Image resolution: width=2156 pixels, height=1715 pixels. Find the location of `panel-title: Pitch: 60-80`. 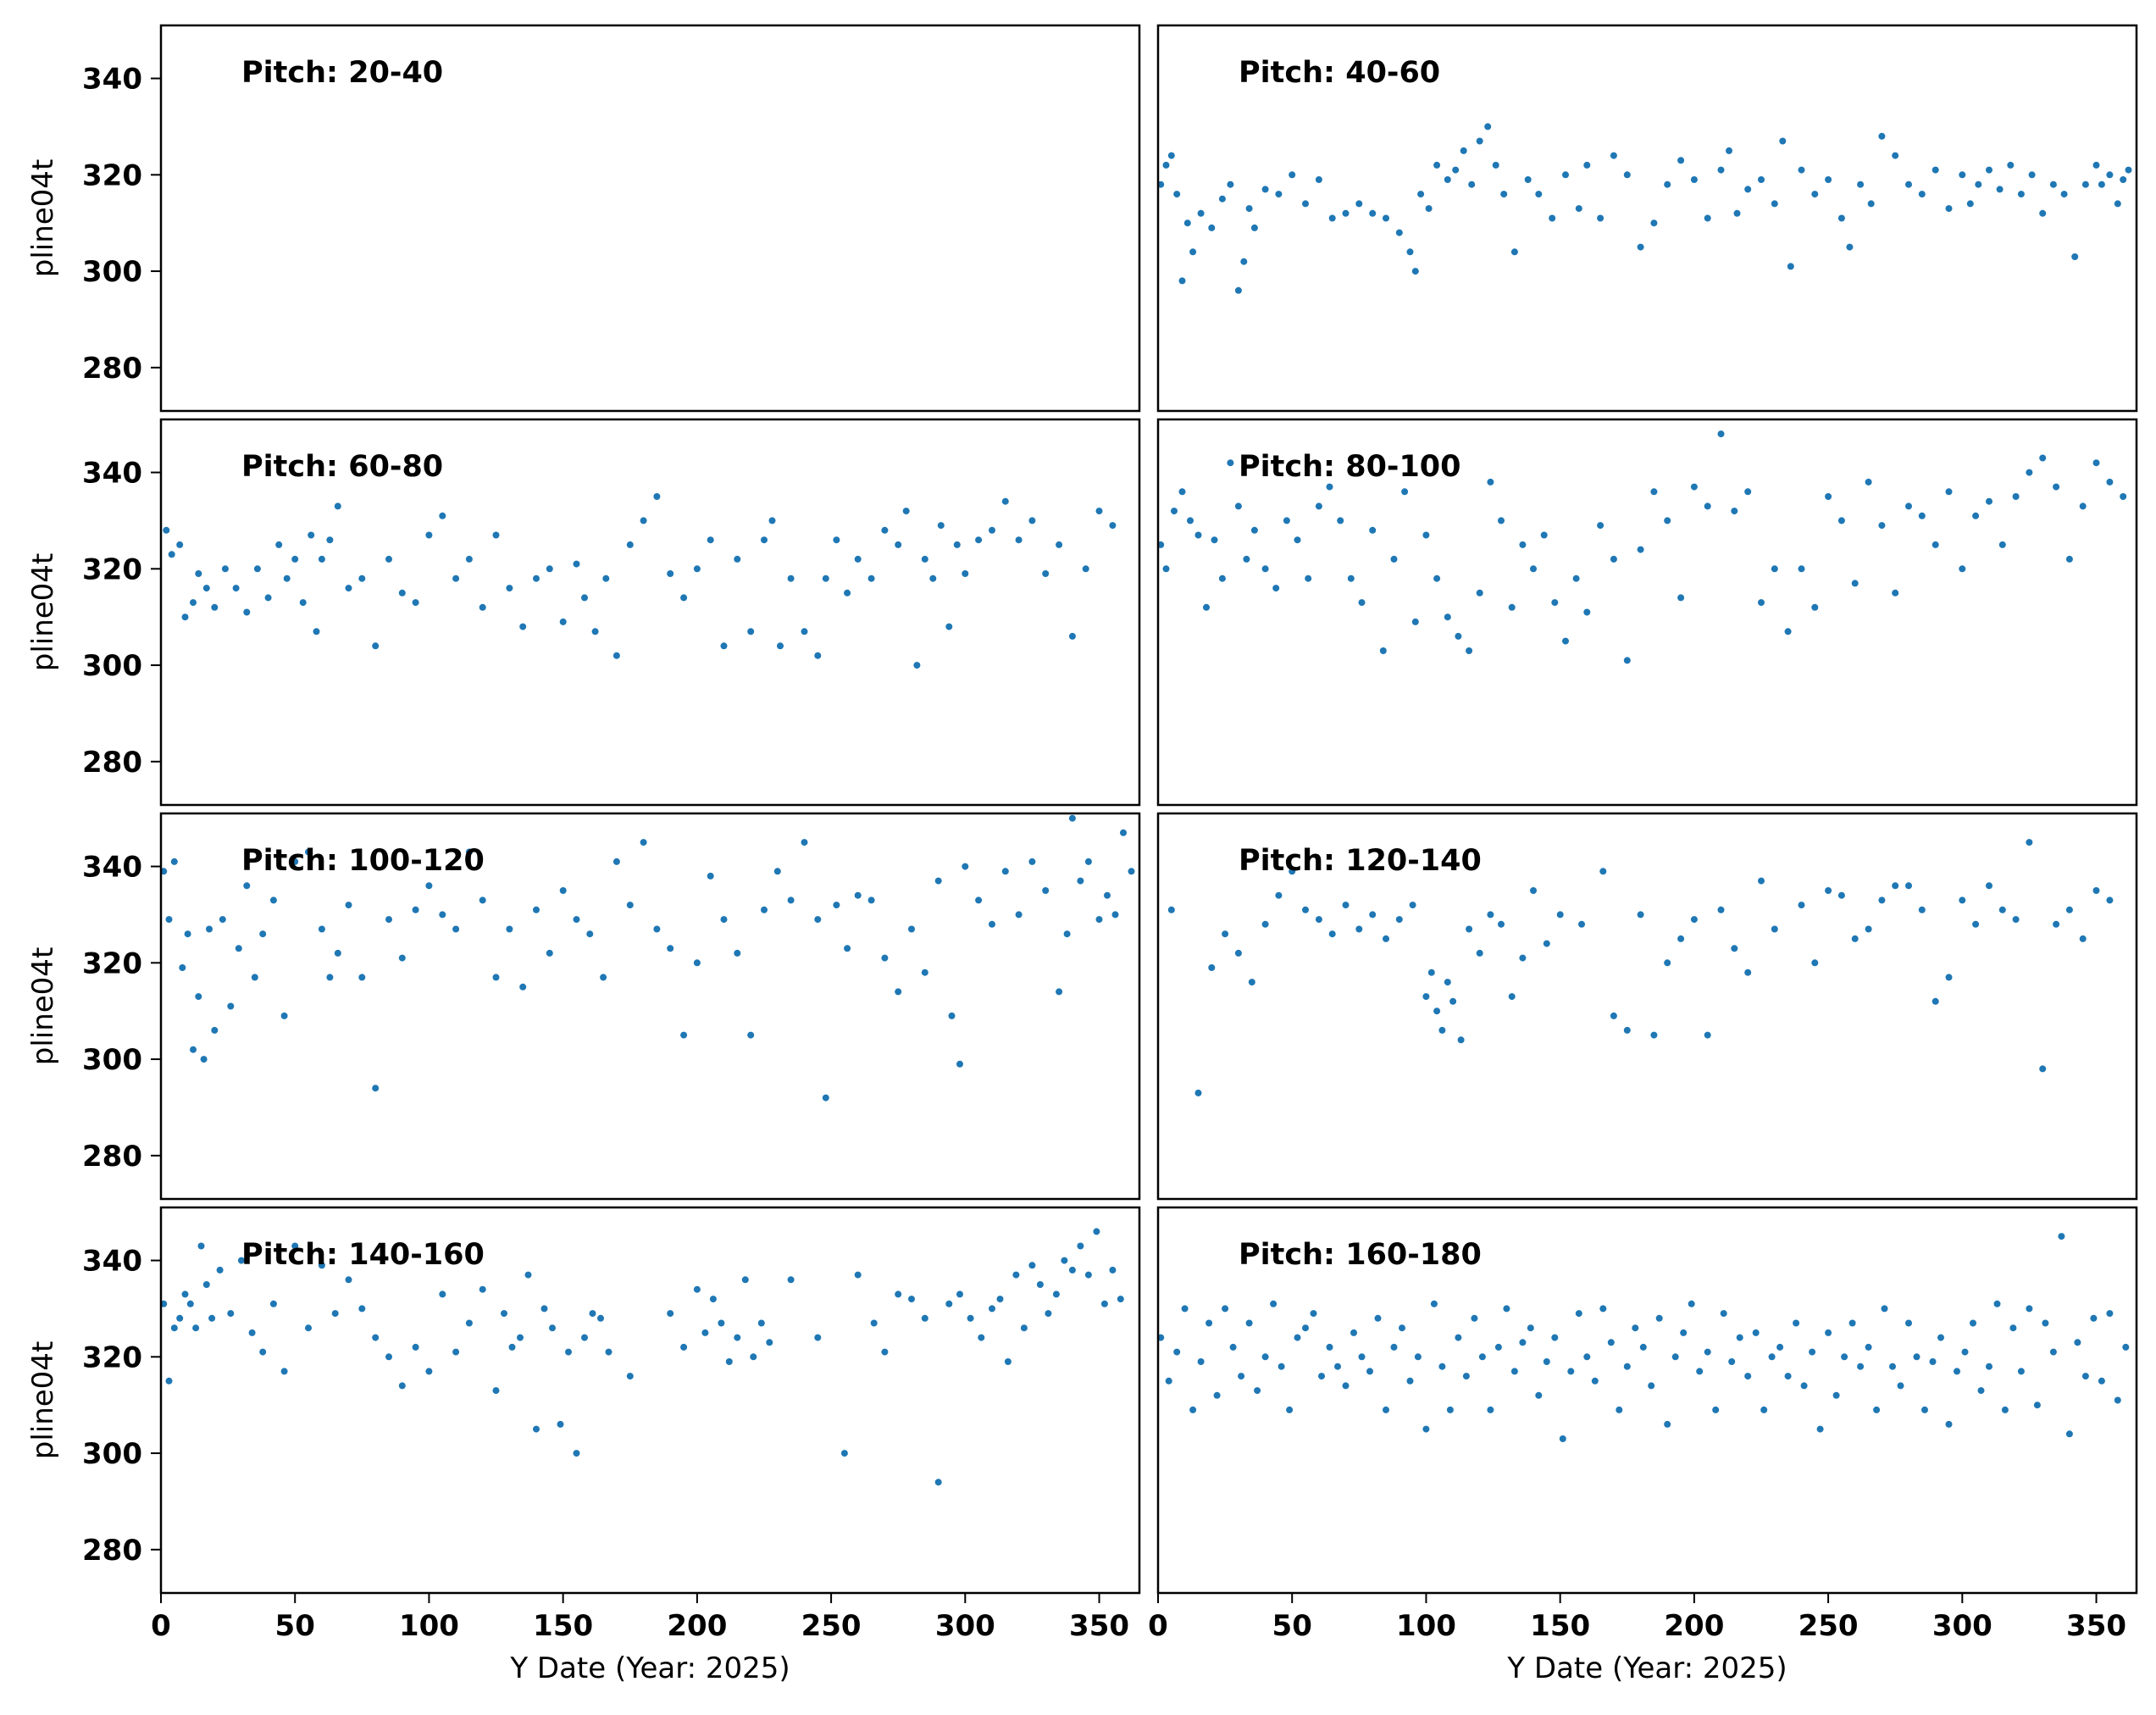

panel-title: Pitch: 60-80 is located at coordinates (342, 467).